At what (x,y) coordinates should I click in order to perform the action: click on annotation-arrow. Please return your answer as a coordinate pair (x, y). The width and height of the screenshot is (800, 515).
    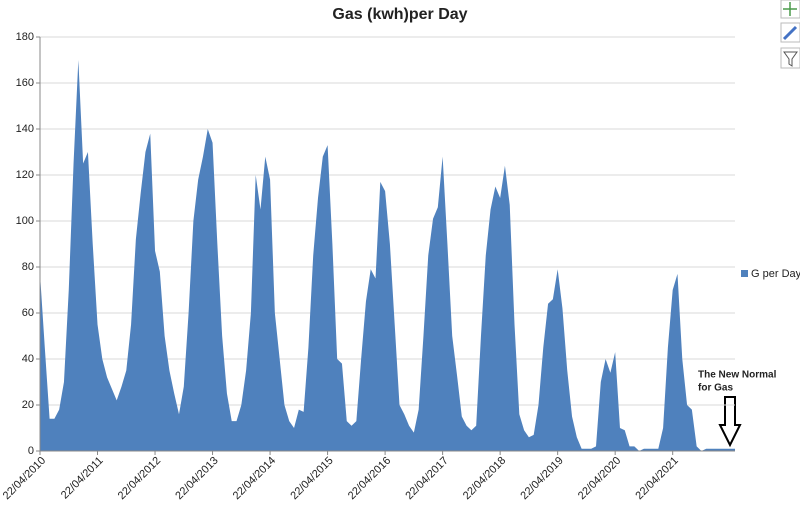
    Looking at the image, I should click on (730, 422).